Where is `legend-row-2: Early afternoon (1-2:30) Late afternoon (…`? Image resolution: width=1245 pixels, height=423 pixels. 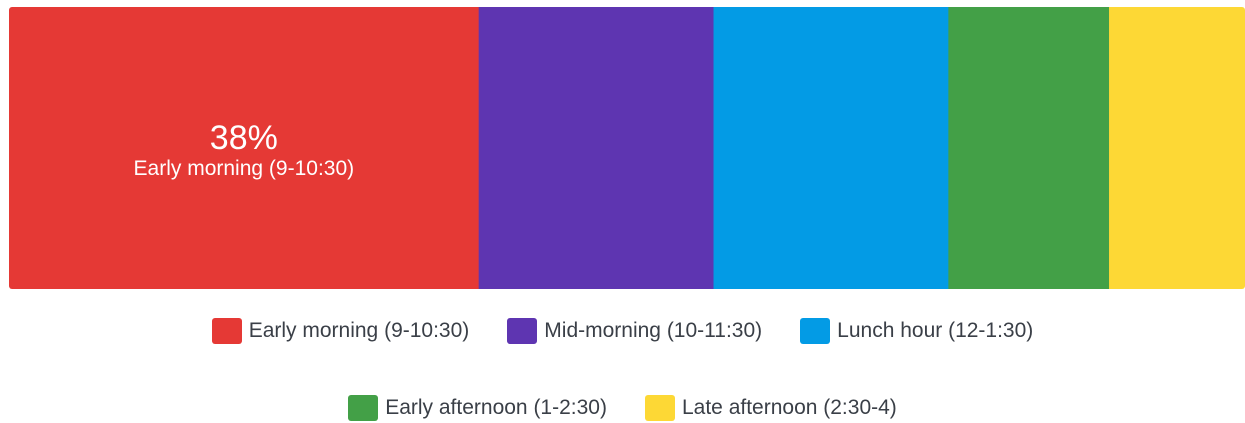
legend-row-2: Early afternoon (1-2:30) Late afternoon (… is located at coordinates (622, 408).